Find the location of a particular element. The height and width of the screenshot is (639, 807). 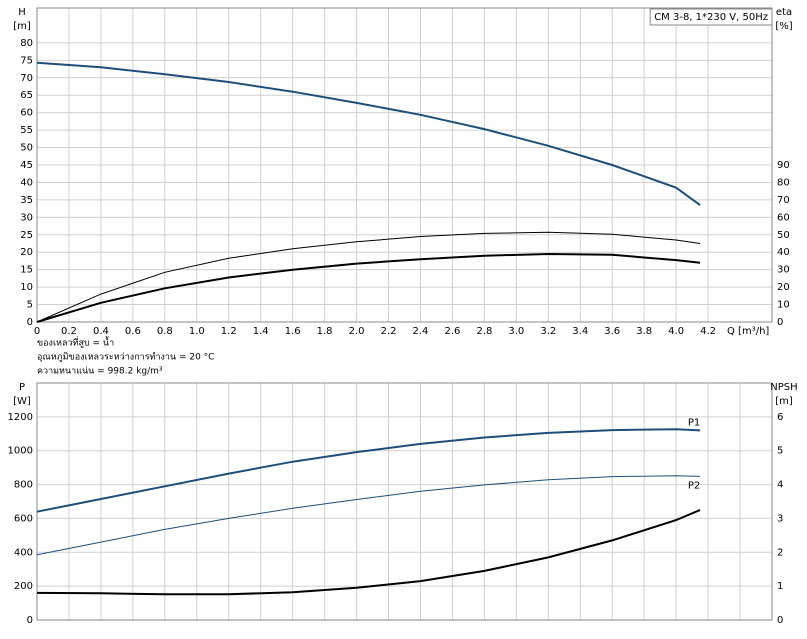

y2-tick-label: 1 is located at coordinates (780, 586).